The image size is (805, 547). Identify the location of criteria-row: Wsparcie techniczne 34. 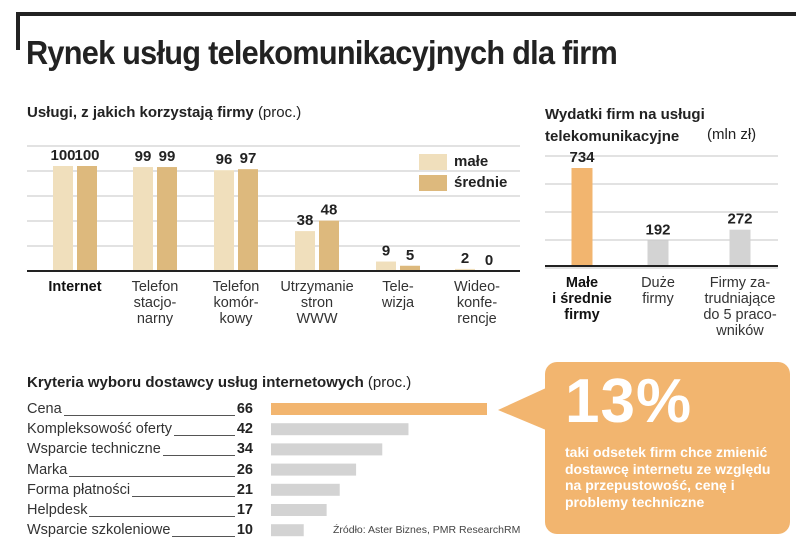
(140, 449).